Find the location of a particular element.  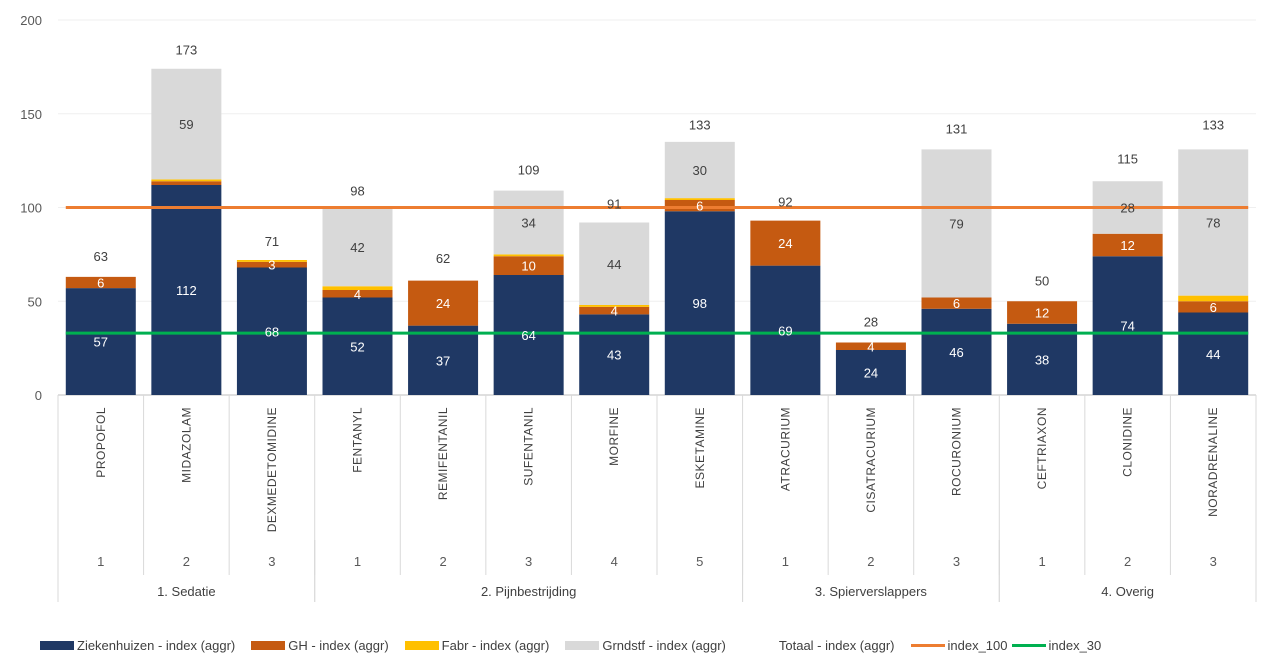

x-group-label: 3. Spierverslappers is located at coordinates (871, 591).